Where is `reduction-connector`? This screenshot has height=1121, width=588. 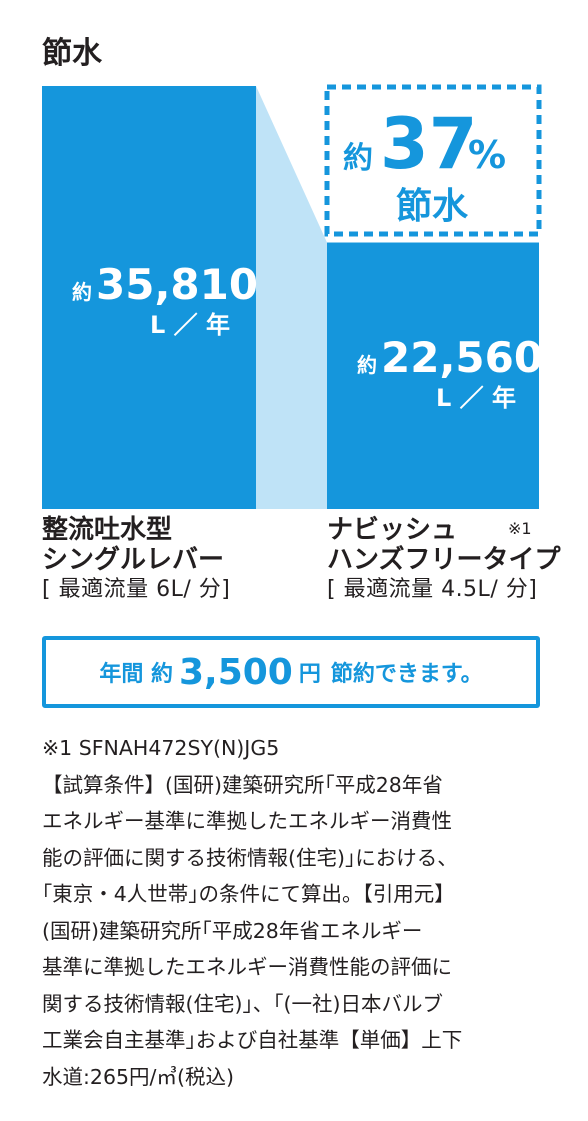 reduction-connector is located at coordinates (291, 297).